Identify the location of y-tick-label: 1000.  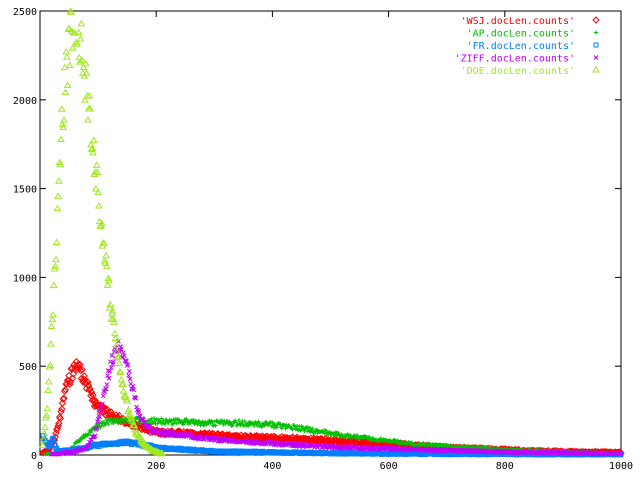
(25, 278).